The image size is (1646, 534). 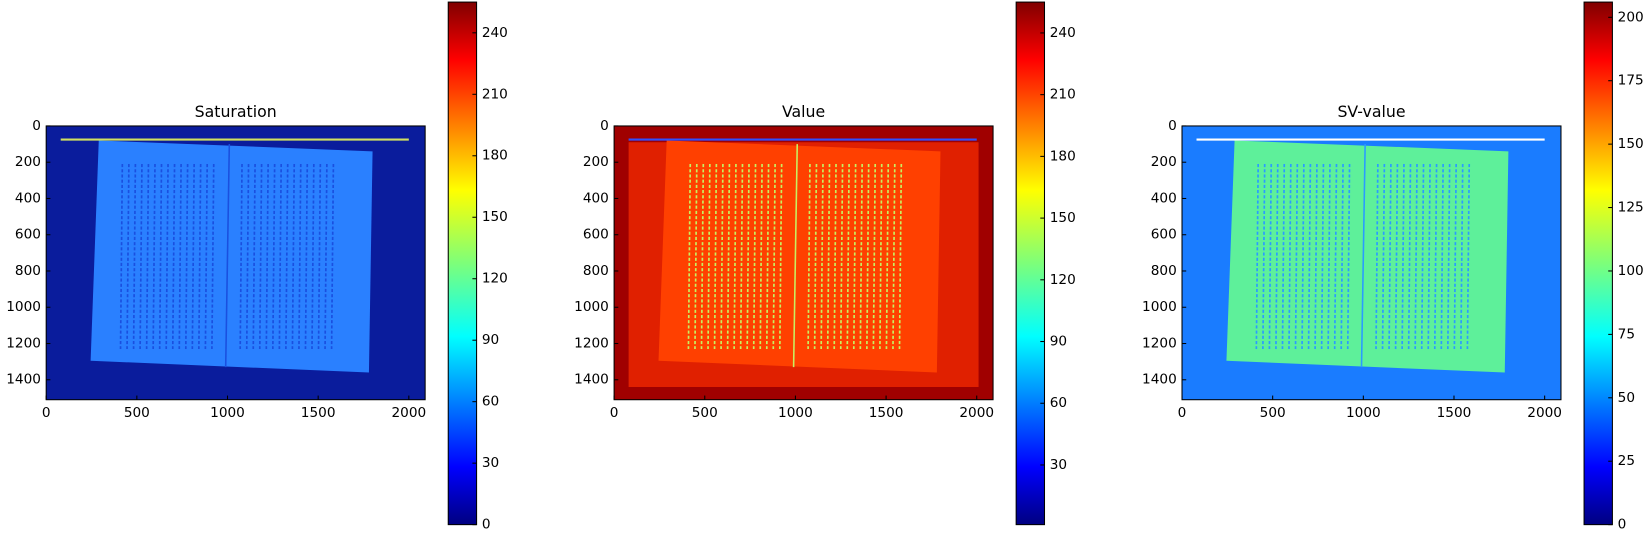 What do you see at coordinates (1626, 461) in the screenshot?
I see `colorbar-tick-label: 25` at bounding box center [1626, 461].